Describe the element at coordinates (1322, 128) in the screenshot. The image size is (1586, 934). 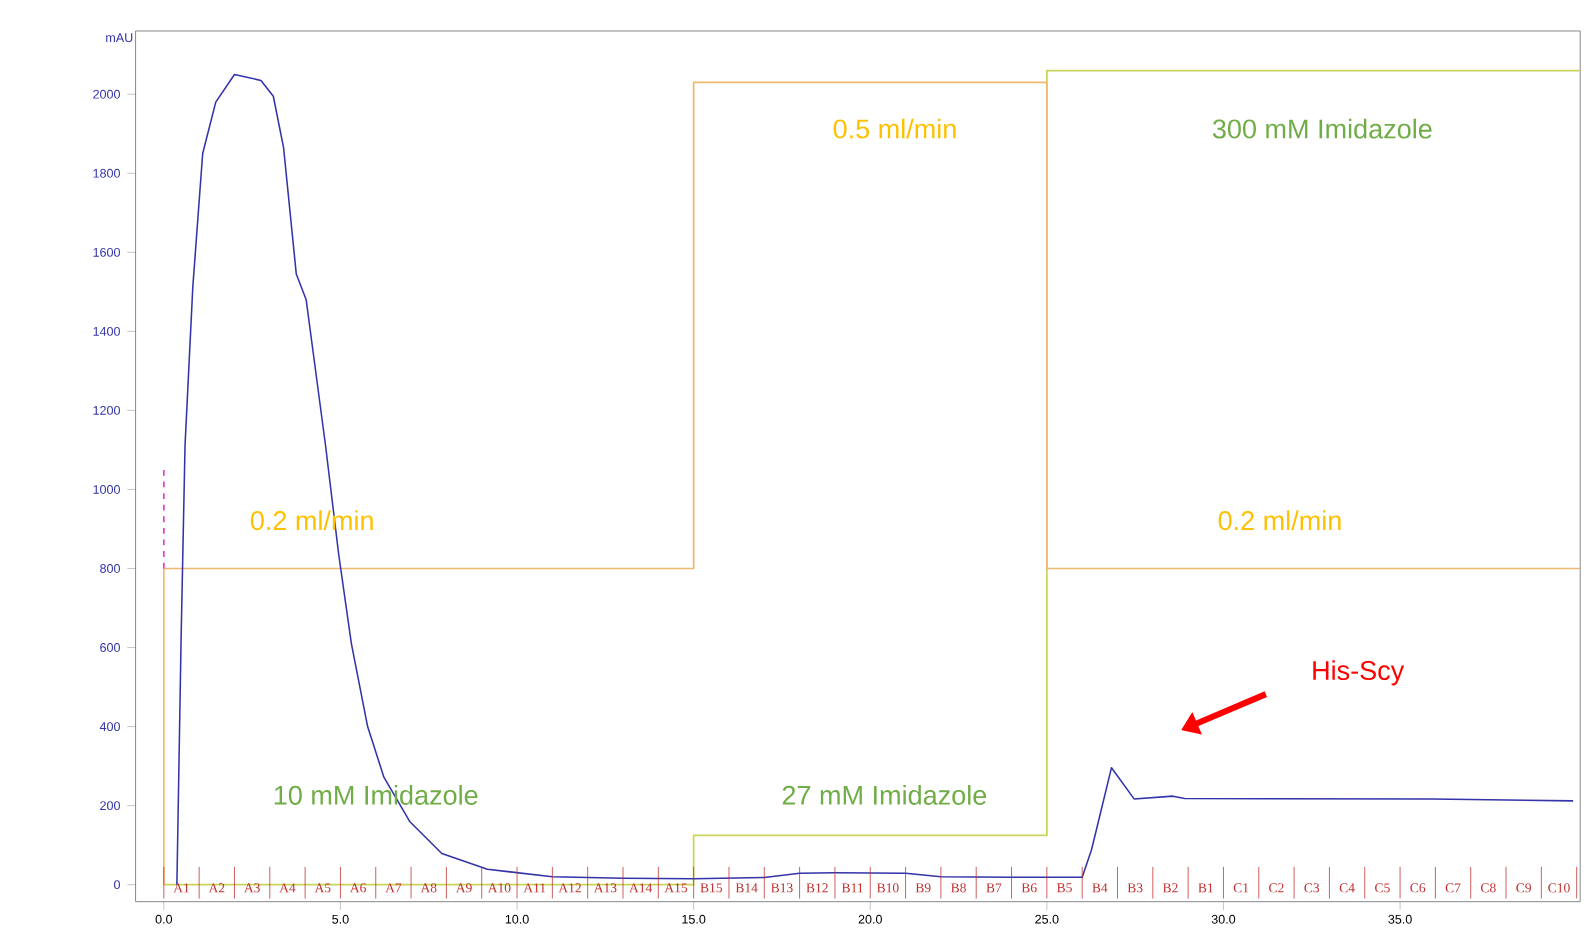
I see `annotation: 300 mM Imidazole` at that location.